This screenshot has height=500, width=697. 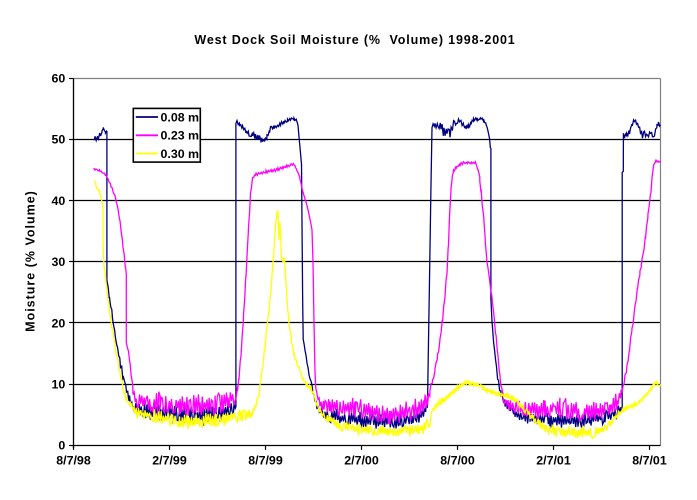 What do you see at coordinates (73, 461) in the screenshot?
I see `svg-text: 8/7/98` at bounding box center [73, 461].